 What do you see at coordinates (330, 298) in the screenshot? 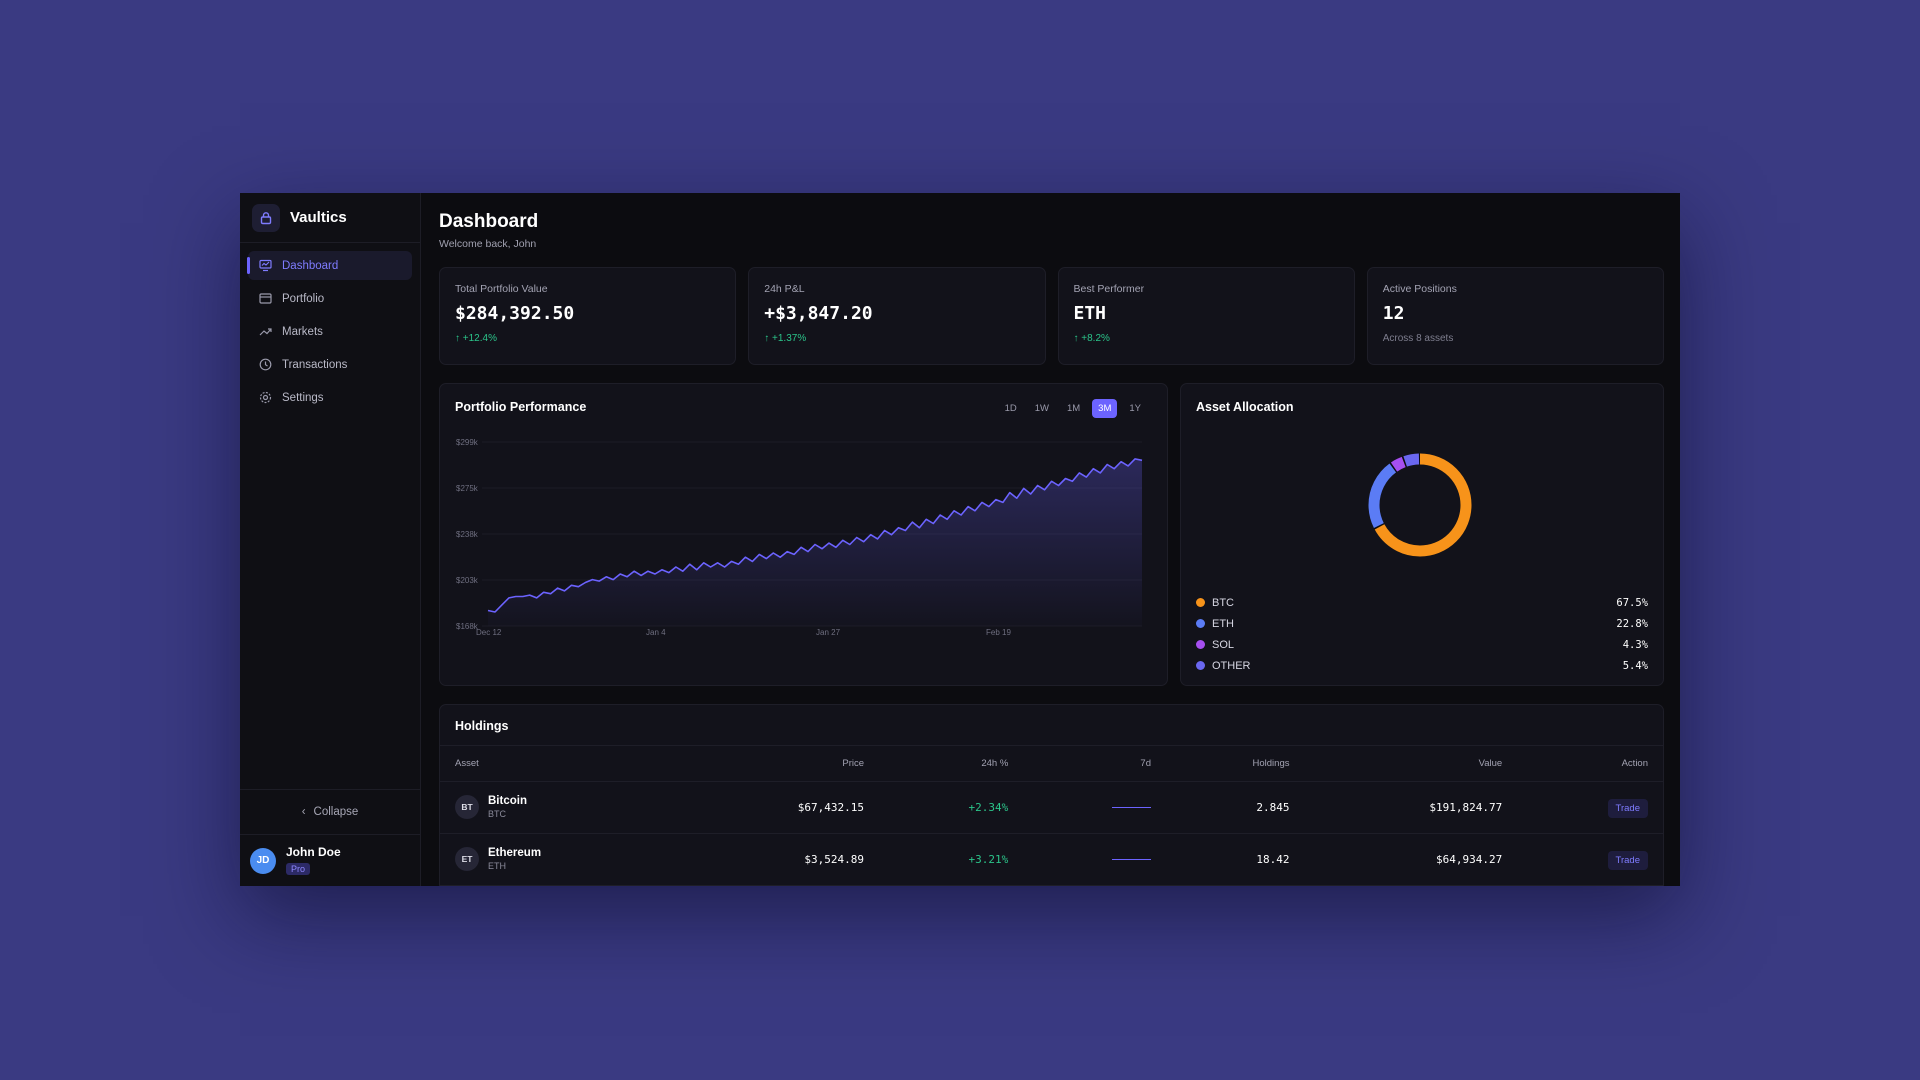
I see `sidebar-item-portfolio: Portfolio` at bounding box center [330, 298].